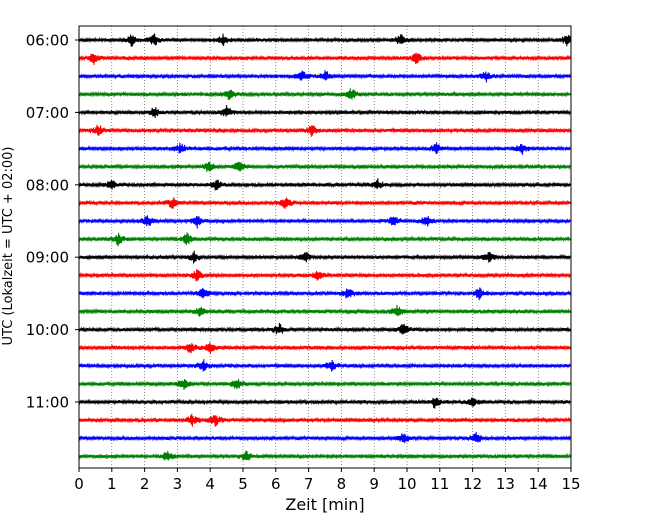 The height and width of the screenshot is (520, 650). I want to click on x-tick-label: 13, so click(505, 484).